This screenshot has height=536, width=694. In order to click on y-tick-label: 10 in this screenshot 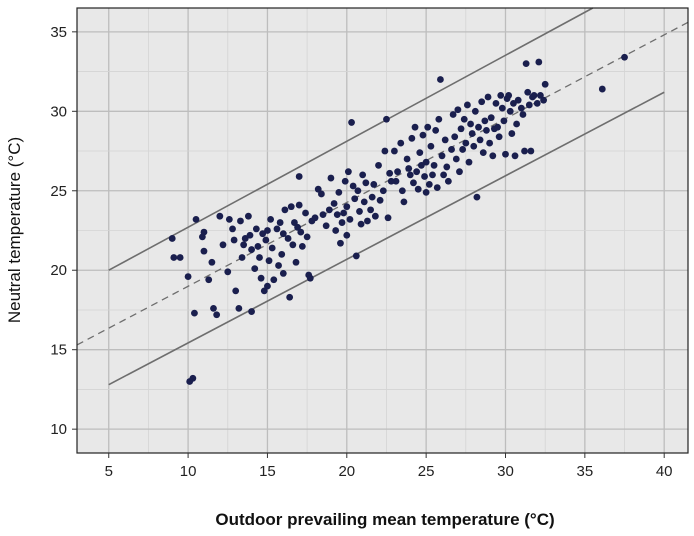, I will do `click(58, 429)`.